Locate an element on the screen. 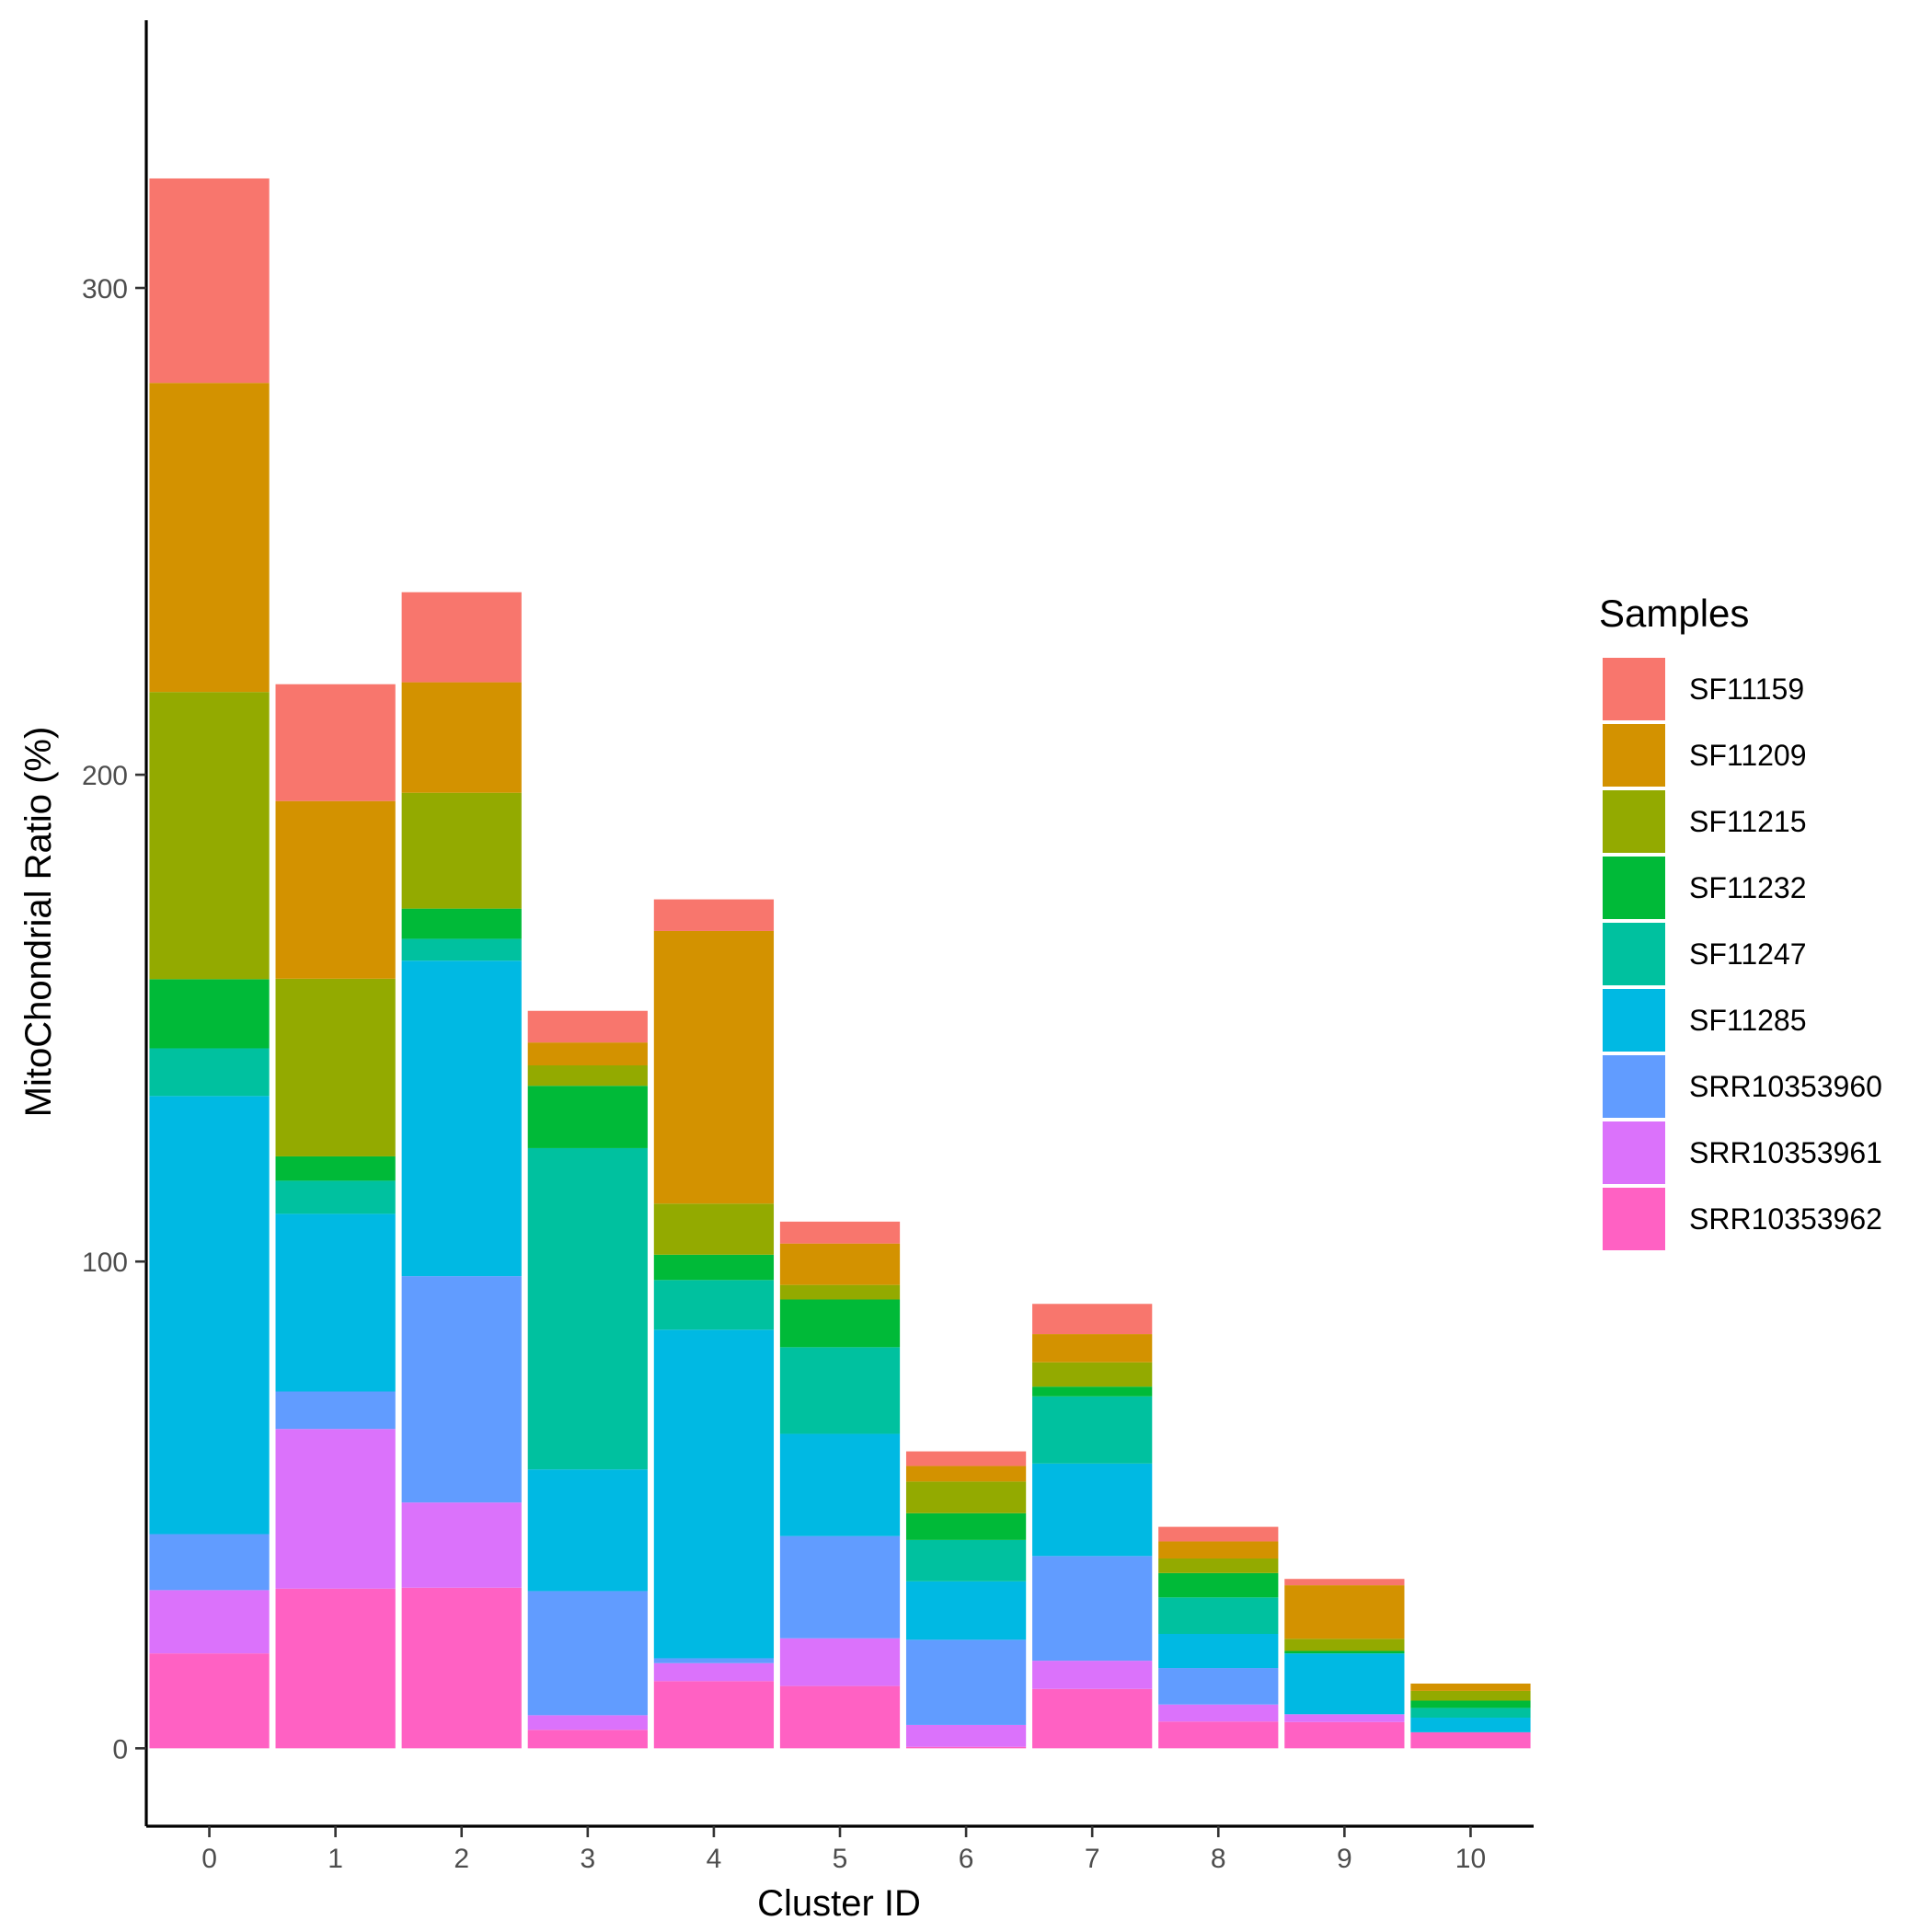 This screenshot has height=1932, width=1932. legend-label: SRR10353961 is located at coordinates (1785, 1152).